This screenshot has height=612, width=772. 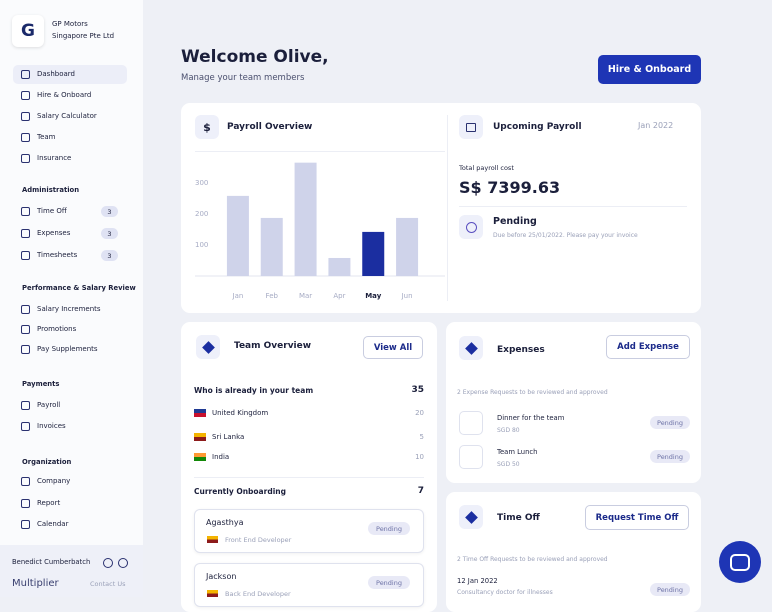 What do you see at coordinates (537, 127) in the screenshot?
I see `upcoming-title: Upcoming Payroll` at bounding box center [537, 127].